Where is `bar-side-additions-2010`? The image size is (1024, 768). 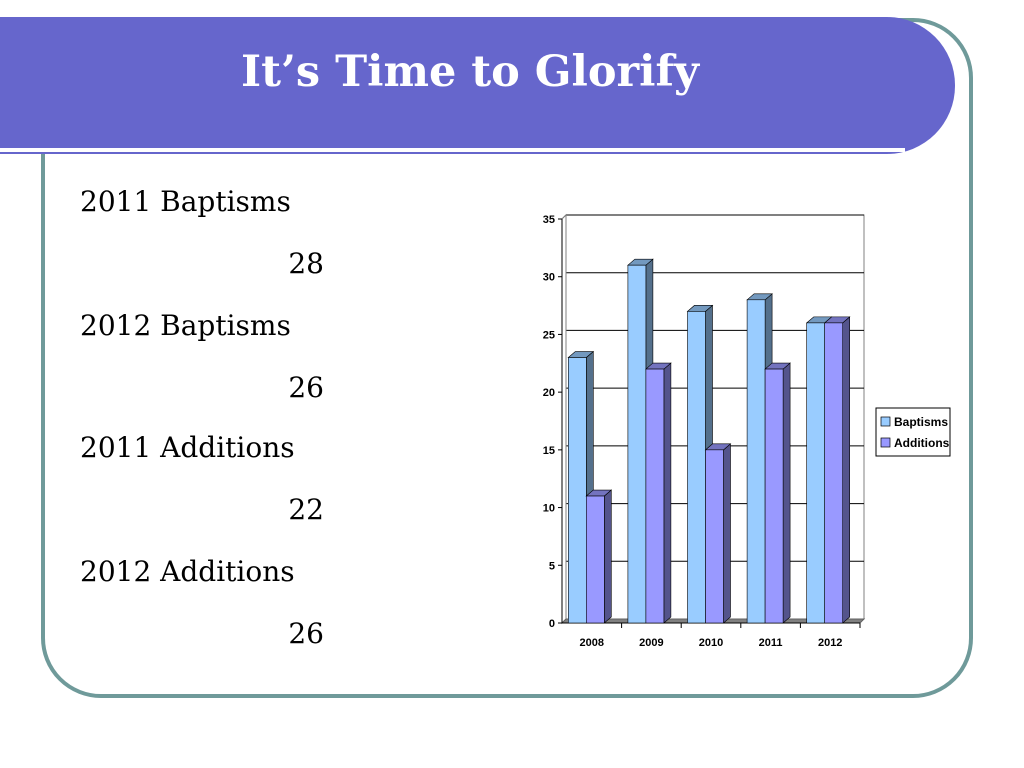
bar-side-additions-2010 is located at coordinates (727, 533).